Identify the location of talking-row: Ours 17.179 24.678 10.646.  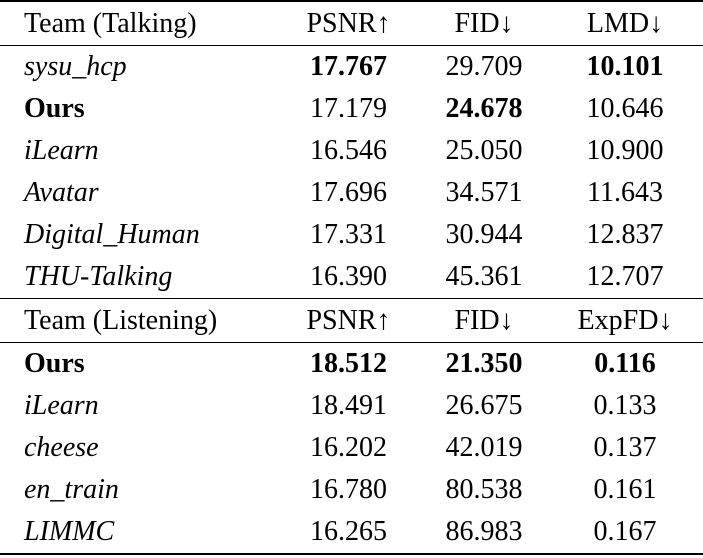
(351, 109).